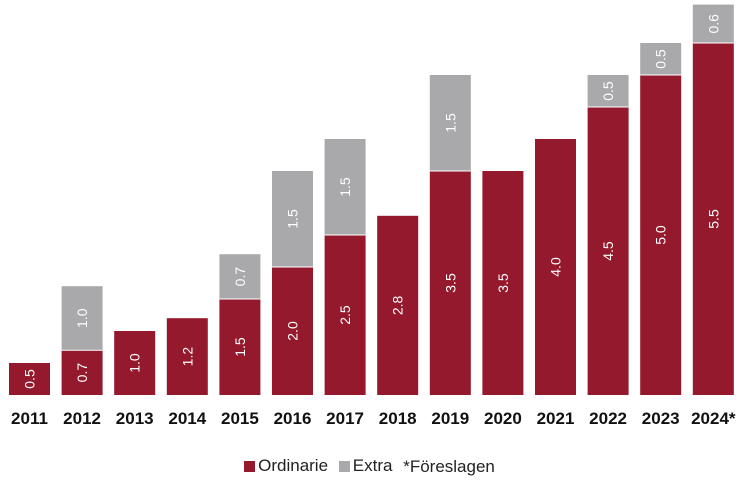 This screenshot has width=739, height=484. Describe the element at coordinates (345, 418) in the screenshot. I see `x-tick-label-2017: 2017` at that location.